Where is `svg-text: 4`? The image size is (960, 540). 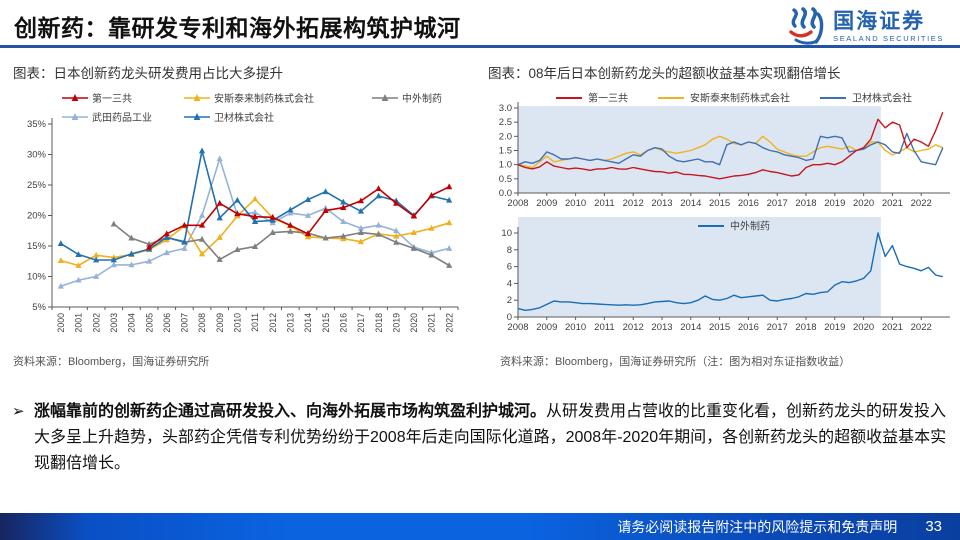
svg-text: 4 is located at coordinates (509, 283).